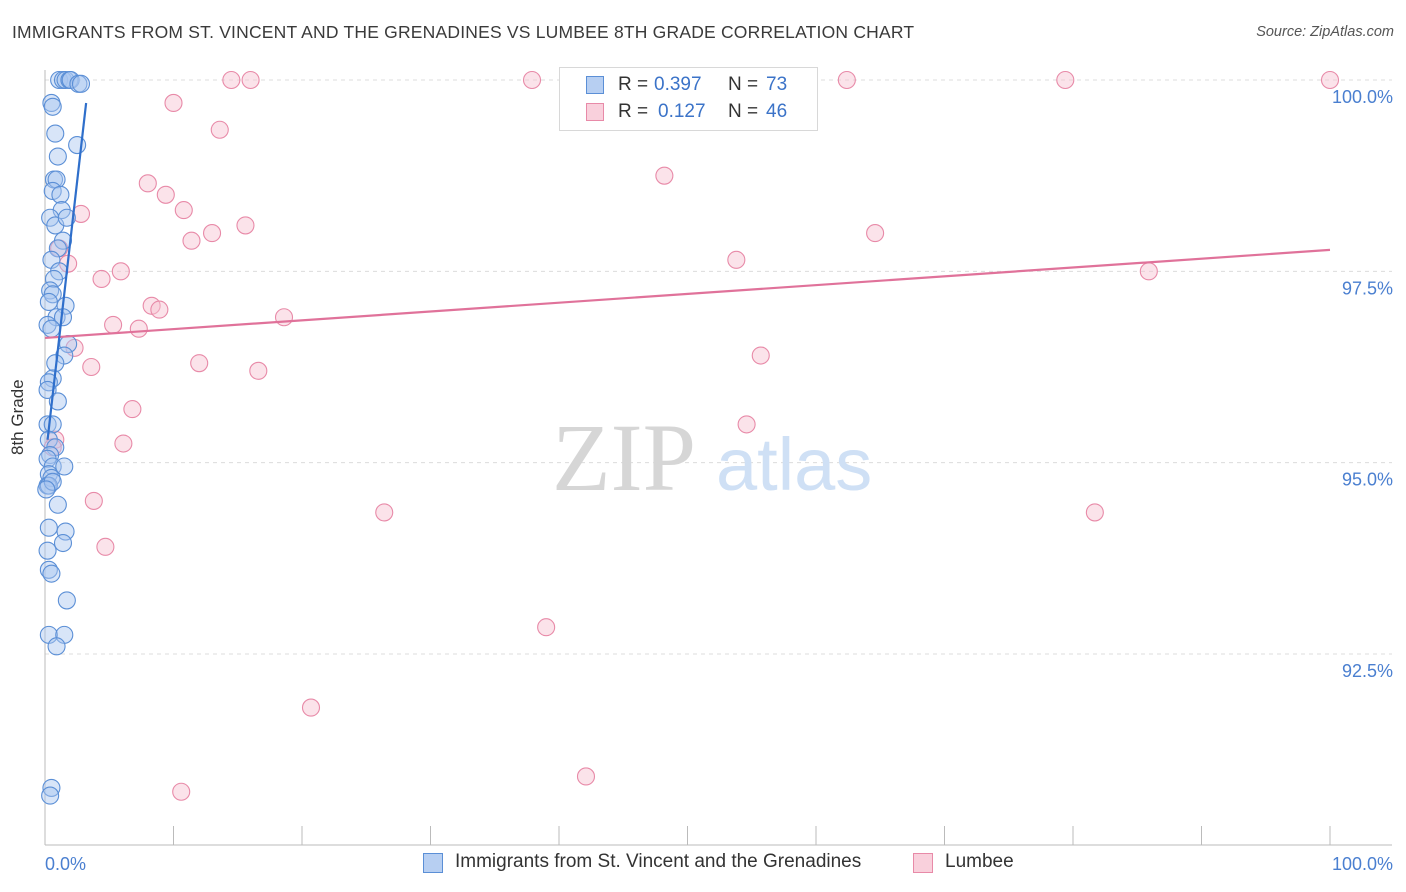 This screenshot has height=892, width=1406. I want to click on x-tick-label: 0.0%, so click(65, 864).